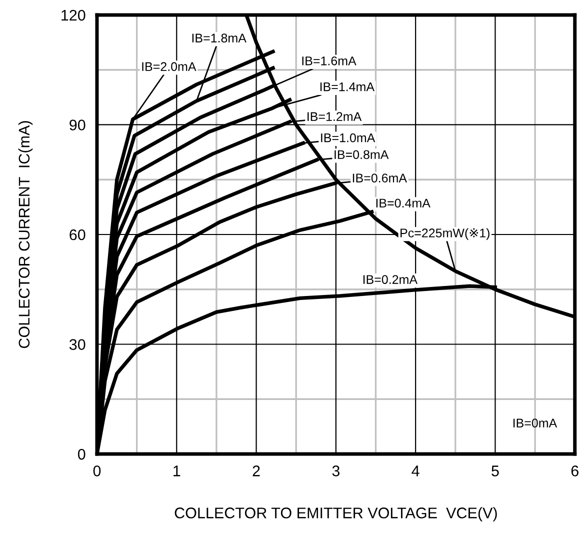 The width and height of the screenshot is (586, 541). Describe the element at coordinates (336, 471) in the screenshot. I see `x-tick-label: 3` at that location.